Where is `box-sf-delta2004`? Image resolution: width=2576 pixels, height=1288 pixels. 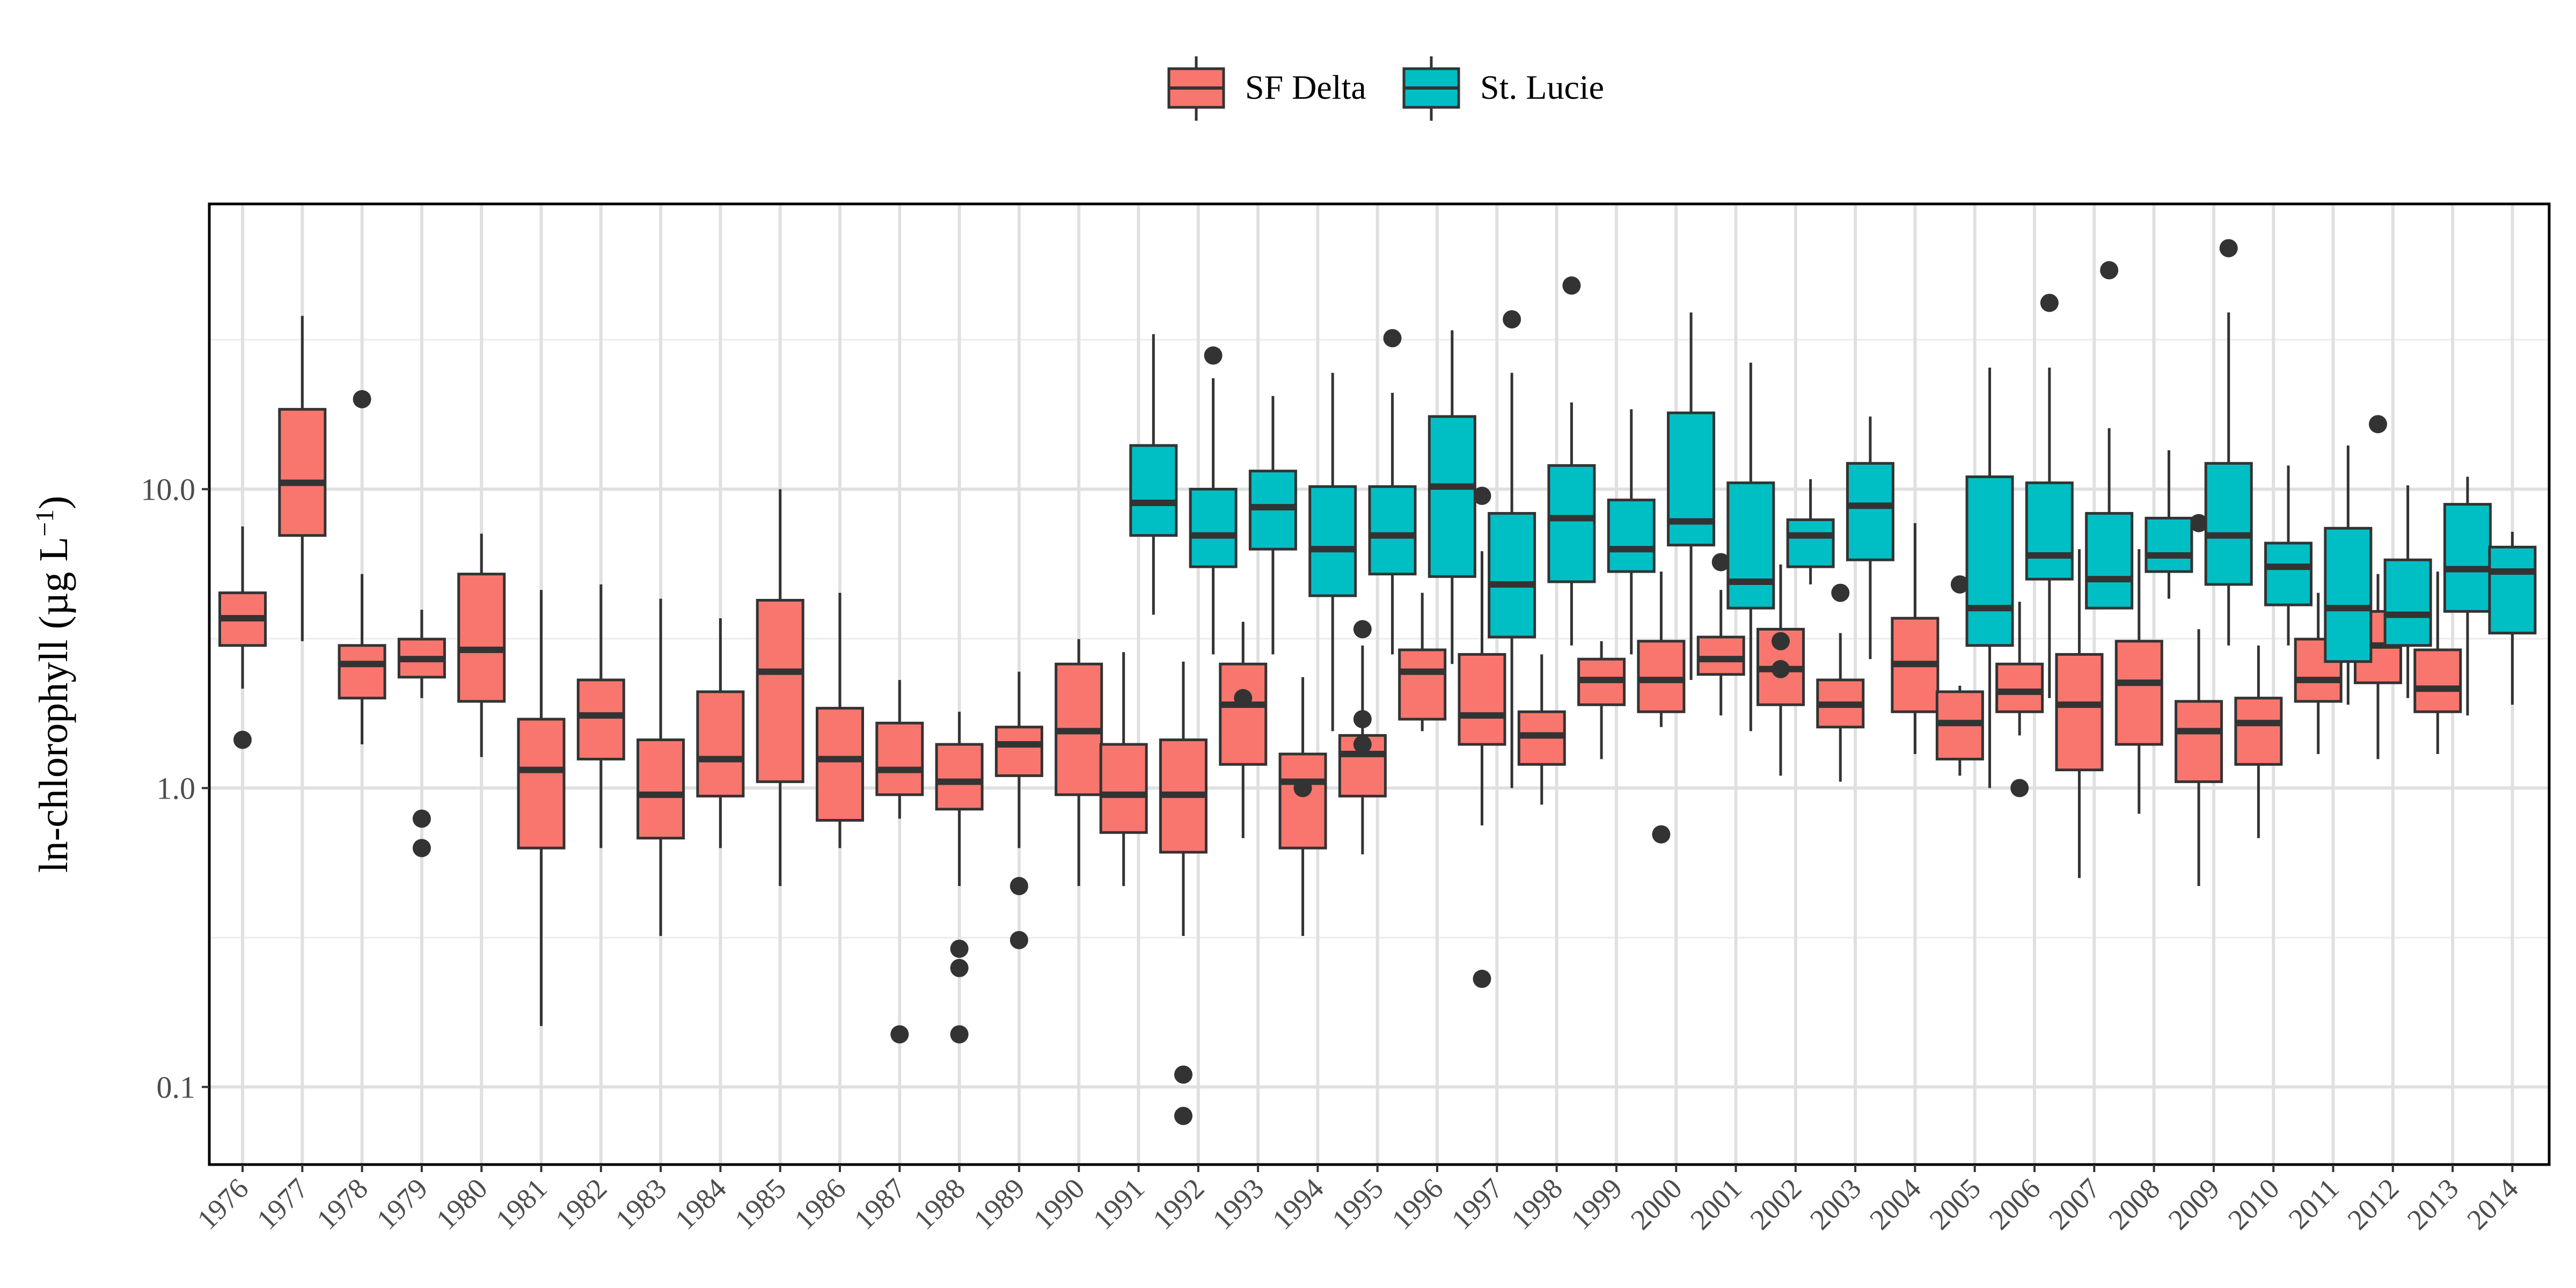
box-sf-delta2004 is located at coordinates (1915, 638).